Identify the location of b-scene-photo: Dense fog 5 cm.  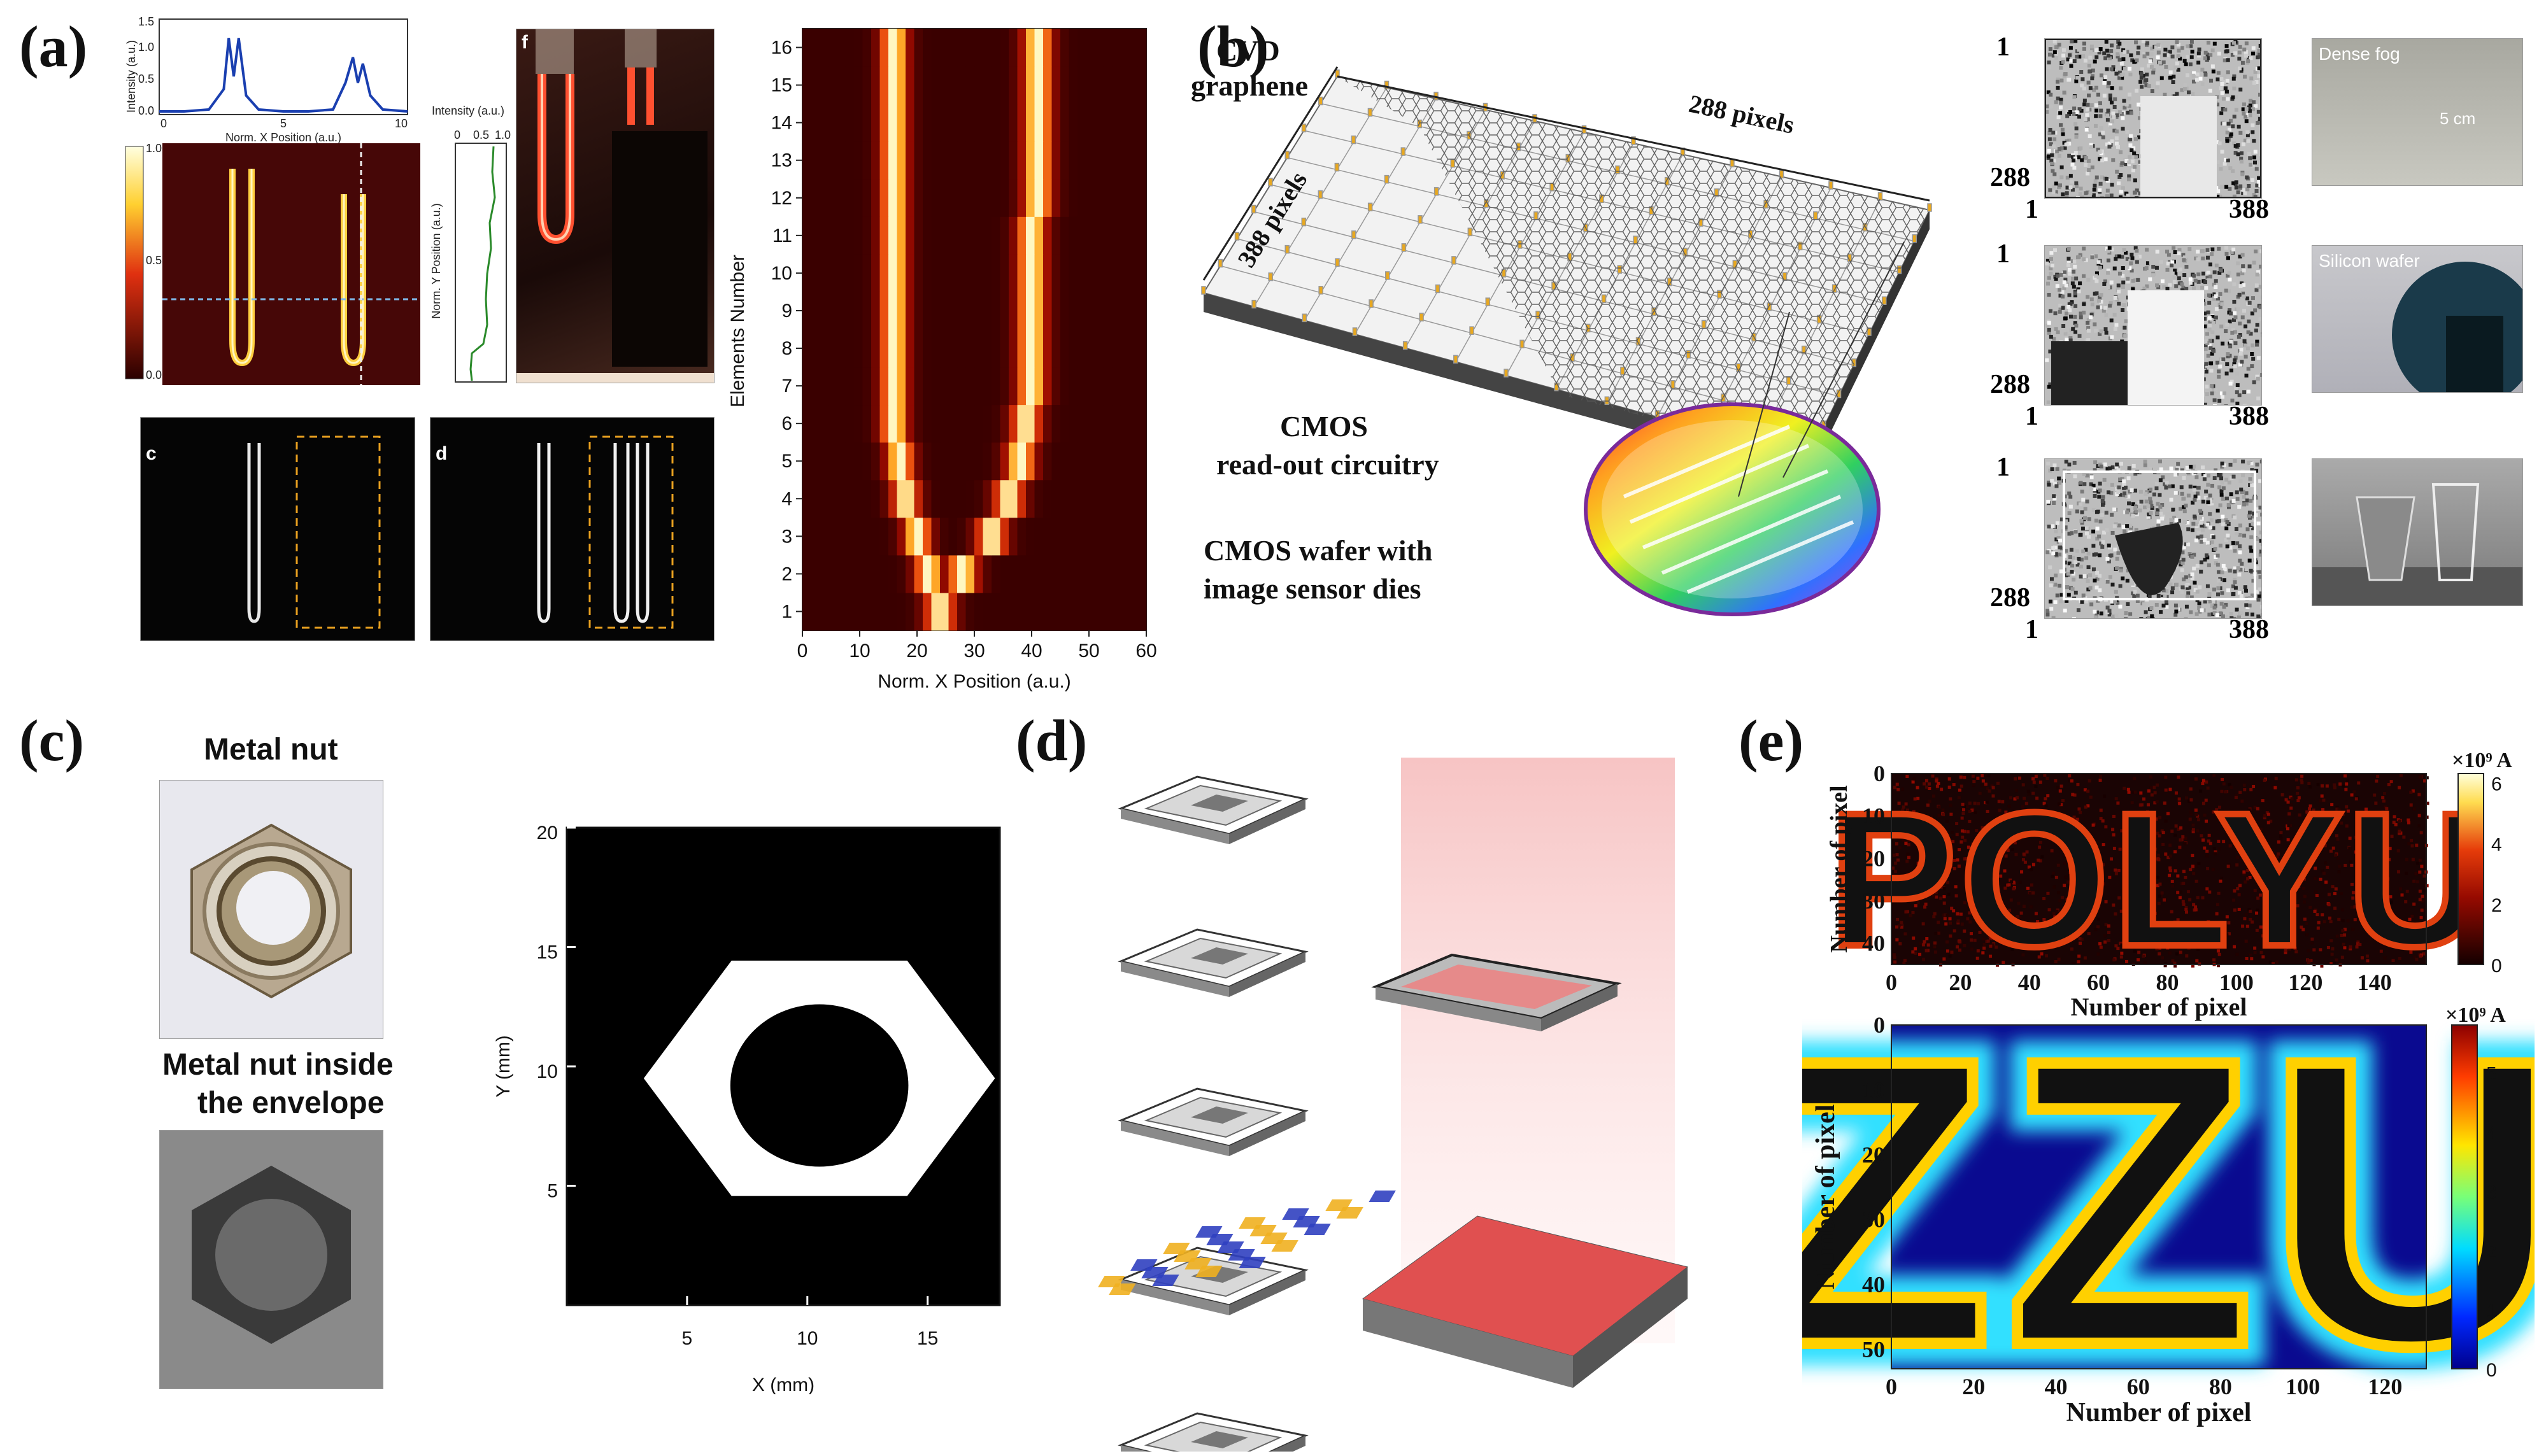
(2417, 112).